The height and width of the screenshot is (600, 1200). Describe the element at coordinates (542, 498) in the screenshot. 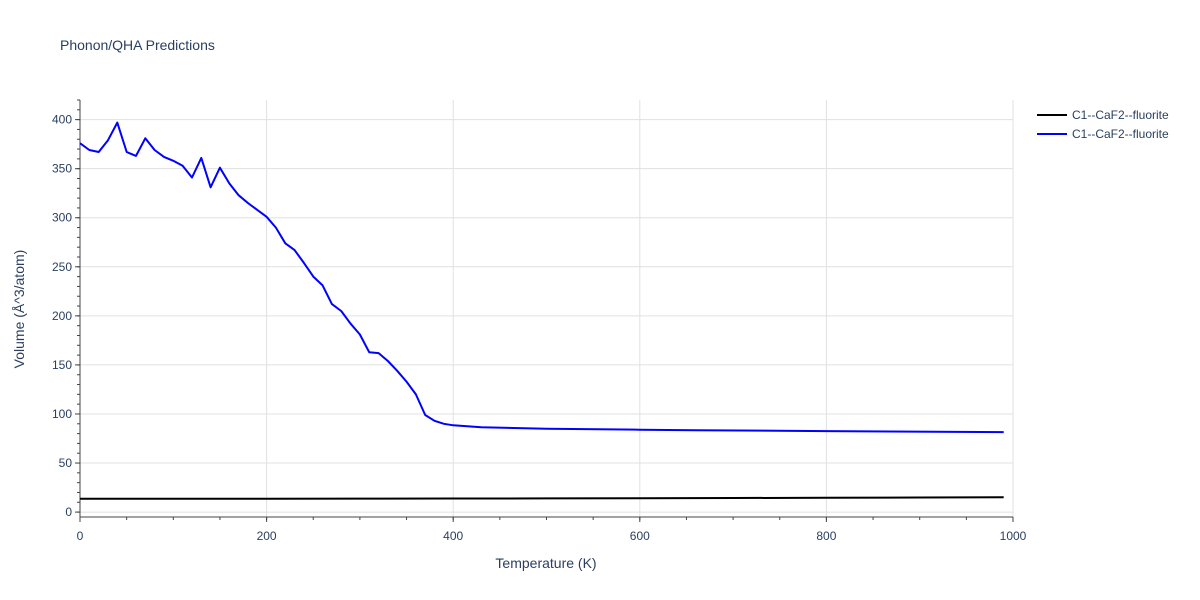

I see `series-line` at that location.